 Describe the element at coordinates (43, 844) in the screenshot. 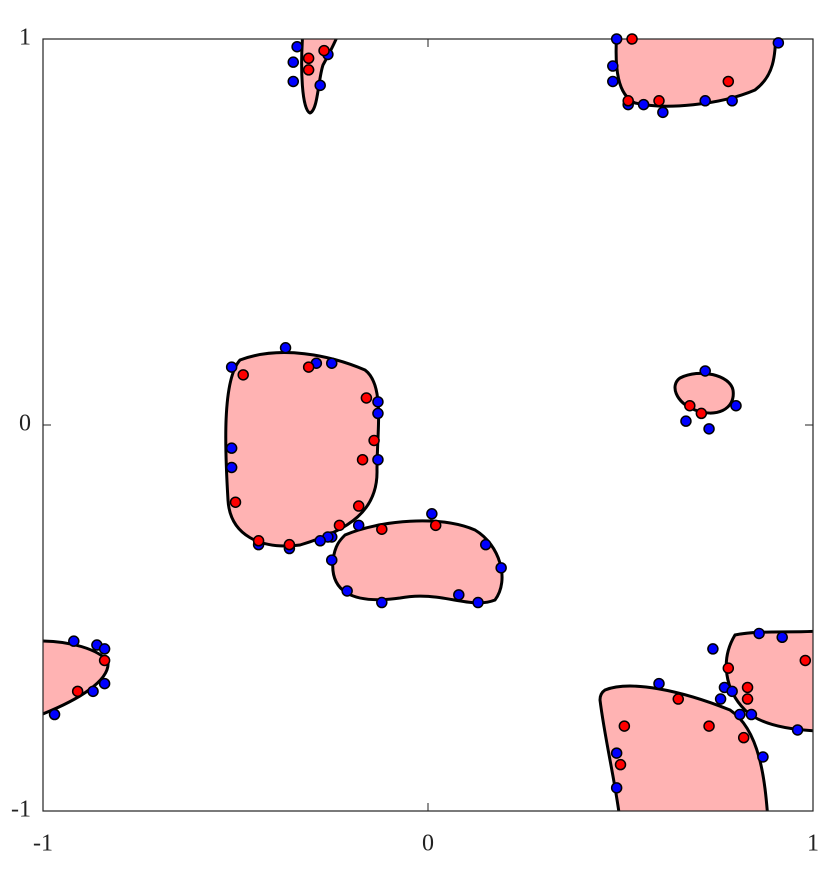

I see `x-tick-label: -1` at that location.